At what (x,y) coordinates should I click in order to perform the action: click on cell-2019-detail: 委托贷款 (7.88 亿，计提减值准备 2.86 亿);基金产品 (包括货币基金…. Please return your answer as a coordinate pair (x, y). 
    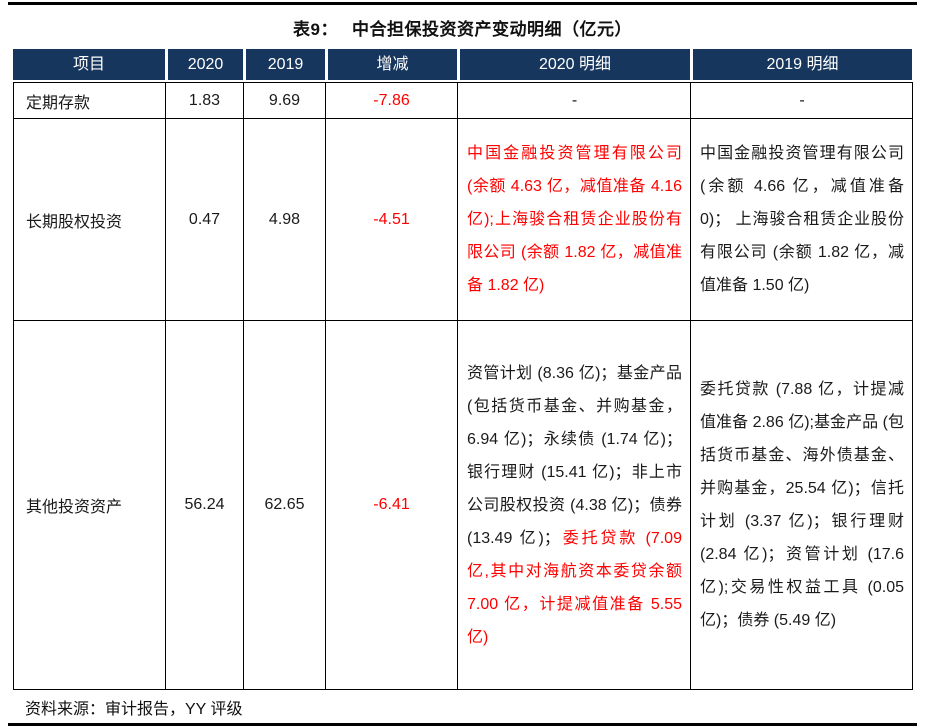
    Looking at the image, I should click on (801, 505).